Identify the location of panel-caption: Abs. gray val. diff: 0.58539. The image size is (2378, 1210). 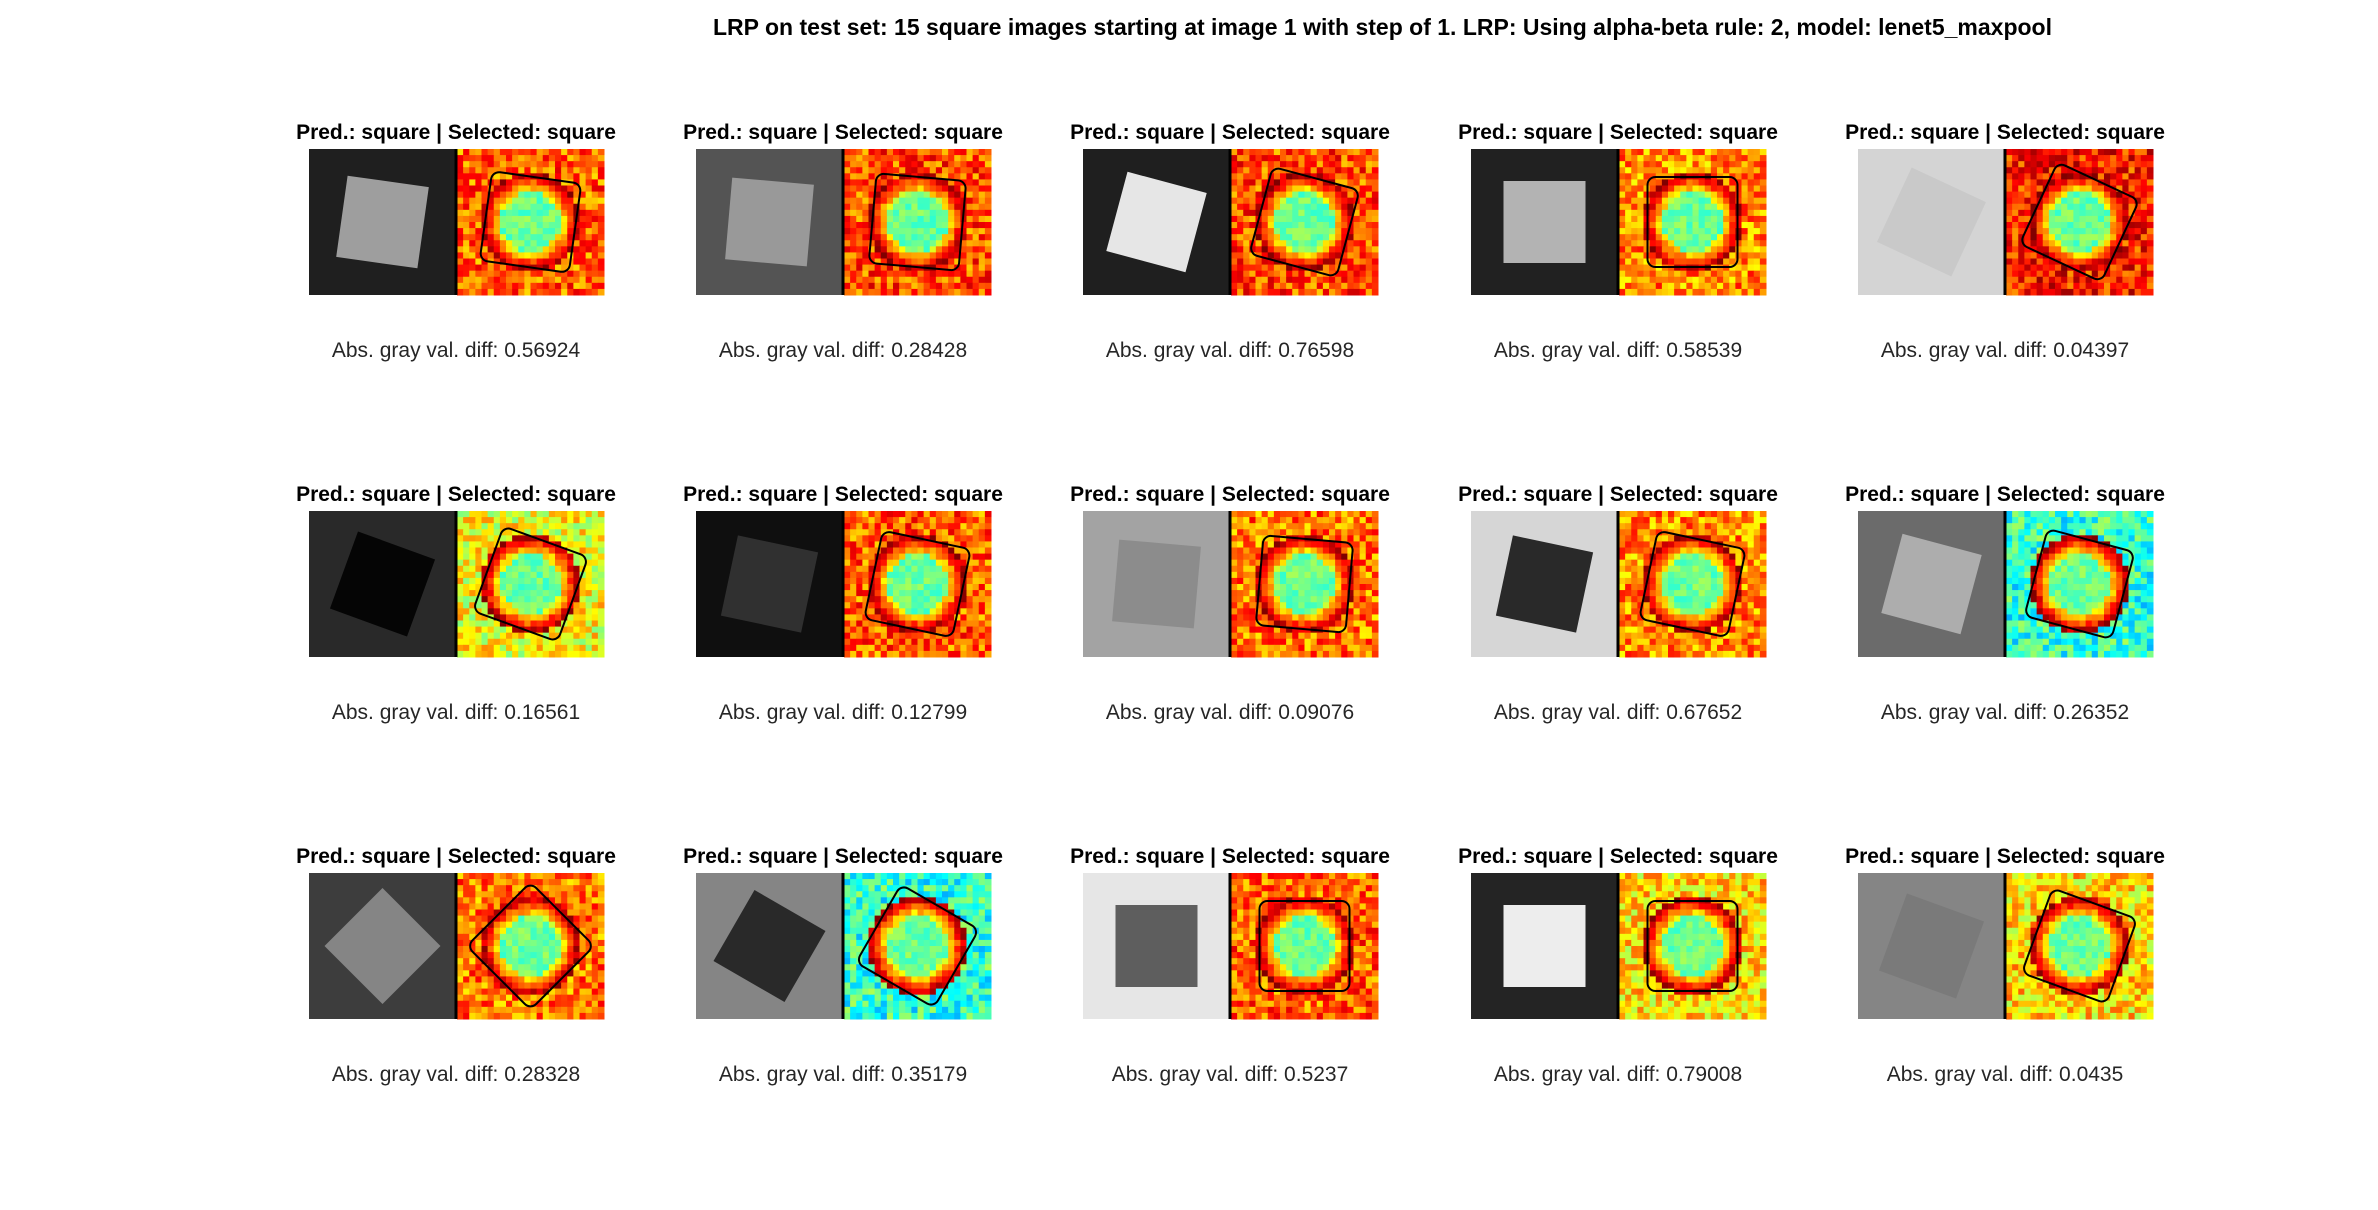
(1618, 350).